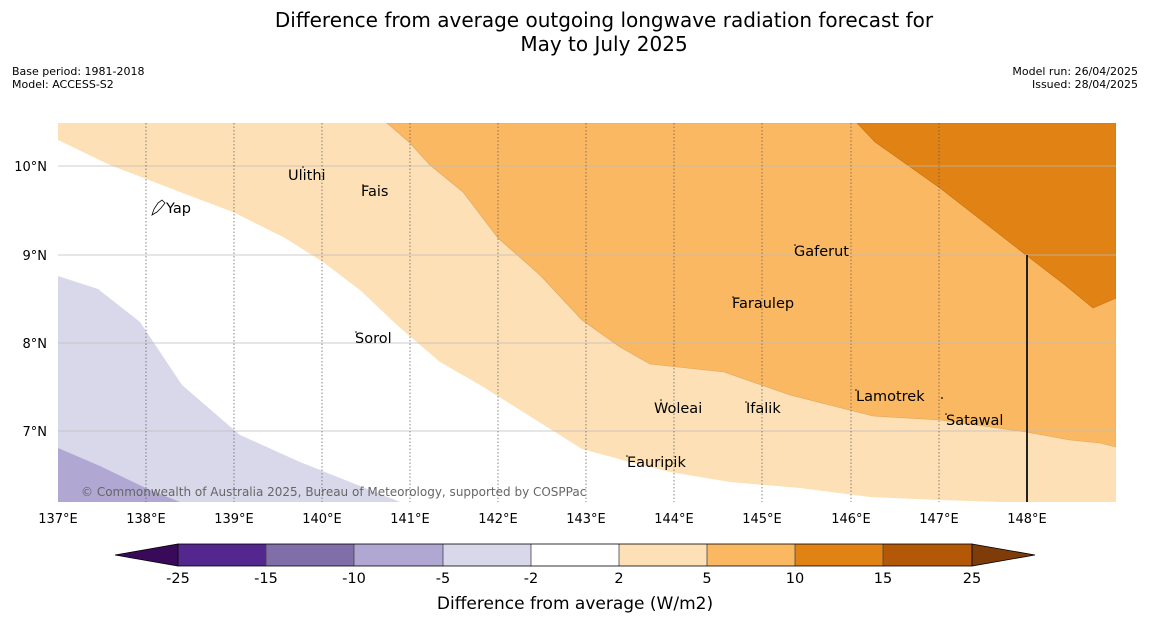 The width and height of the screenshot is (1150, 644). Describe the element at coordinates (266, 579) in the screenshot. I see `cb-tick-minus15: -15` at that location.